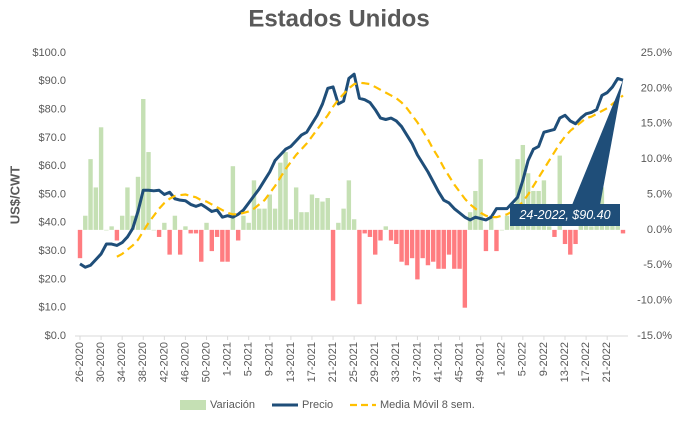 The height and width of the screenshot is (422, 678). What do you see at coordinates (206, 362) in the screenshot?
I see `x-tick-label: 50-2020` at bounding box center [206, 362].